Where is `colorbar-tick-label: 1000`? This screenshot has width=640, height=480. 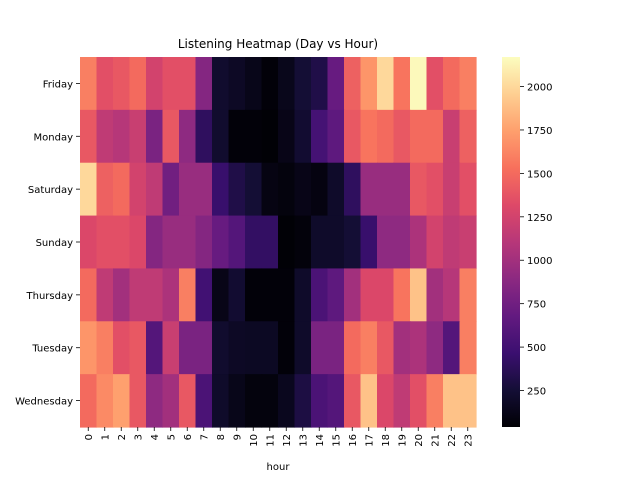
colorbar-tick-label: 1000 is located at coordinates (539, 261).